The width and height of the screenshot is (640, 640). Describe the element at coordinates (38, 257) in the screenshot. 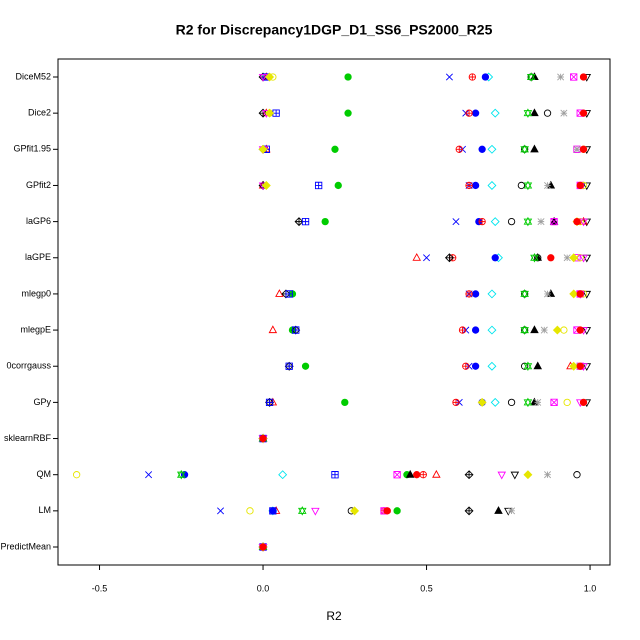

I see `y-tick-label: laGPE` at that location.